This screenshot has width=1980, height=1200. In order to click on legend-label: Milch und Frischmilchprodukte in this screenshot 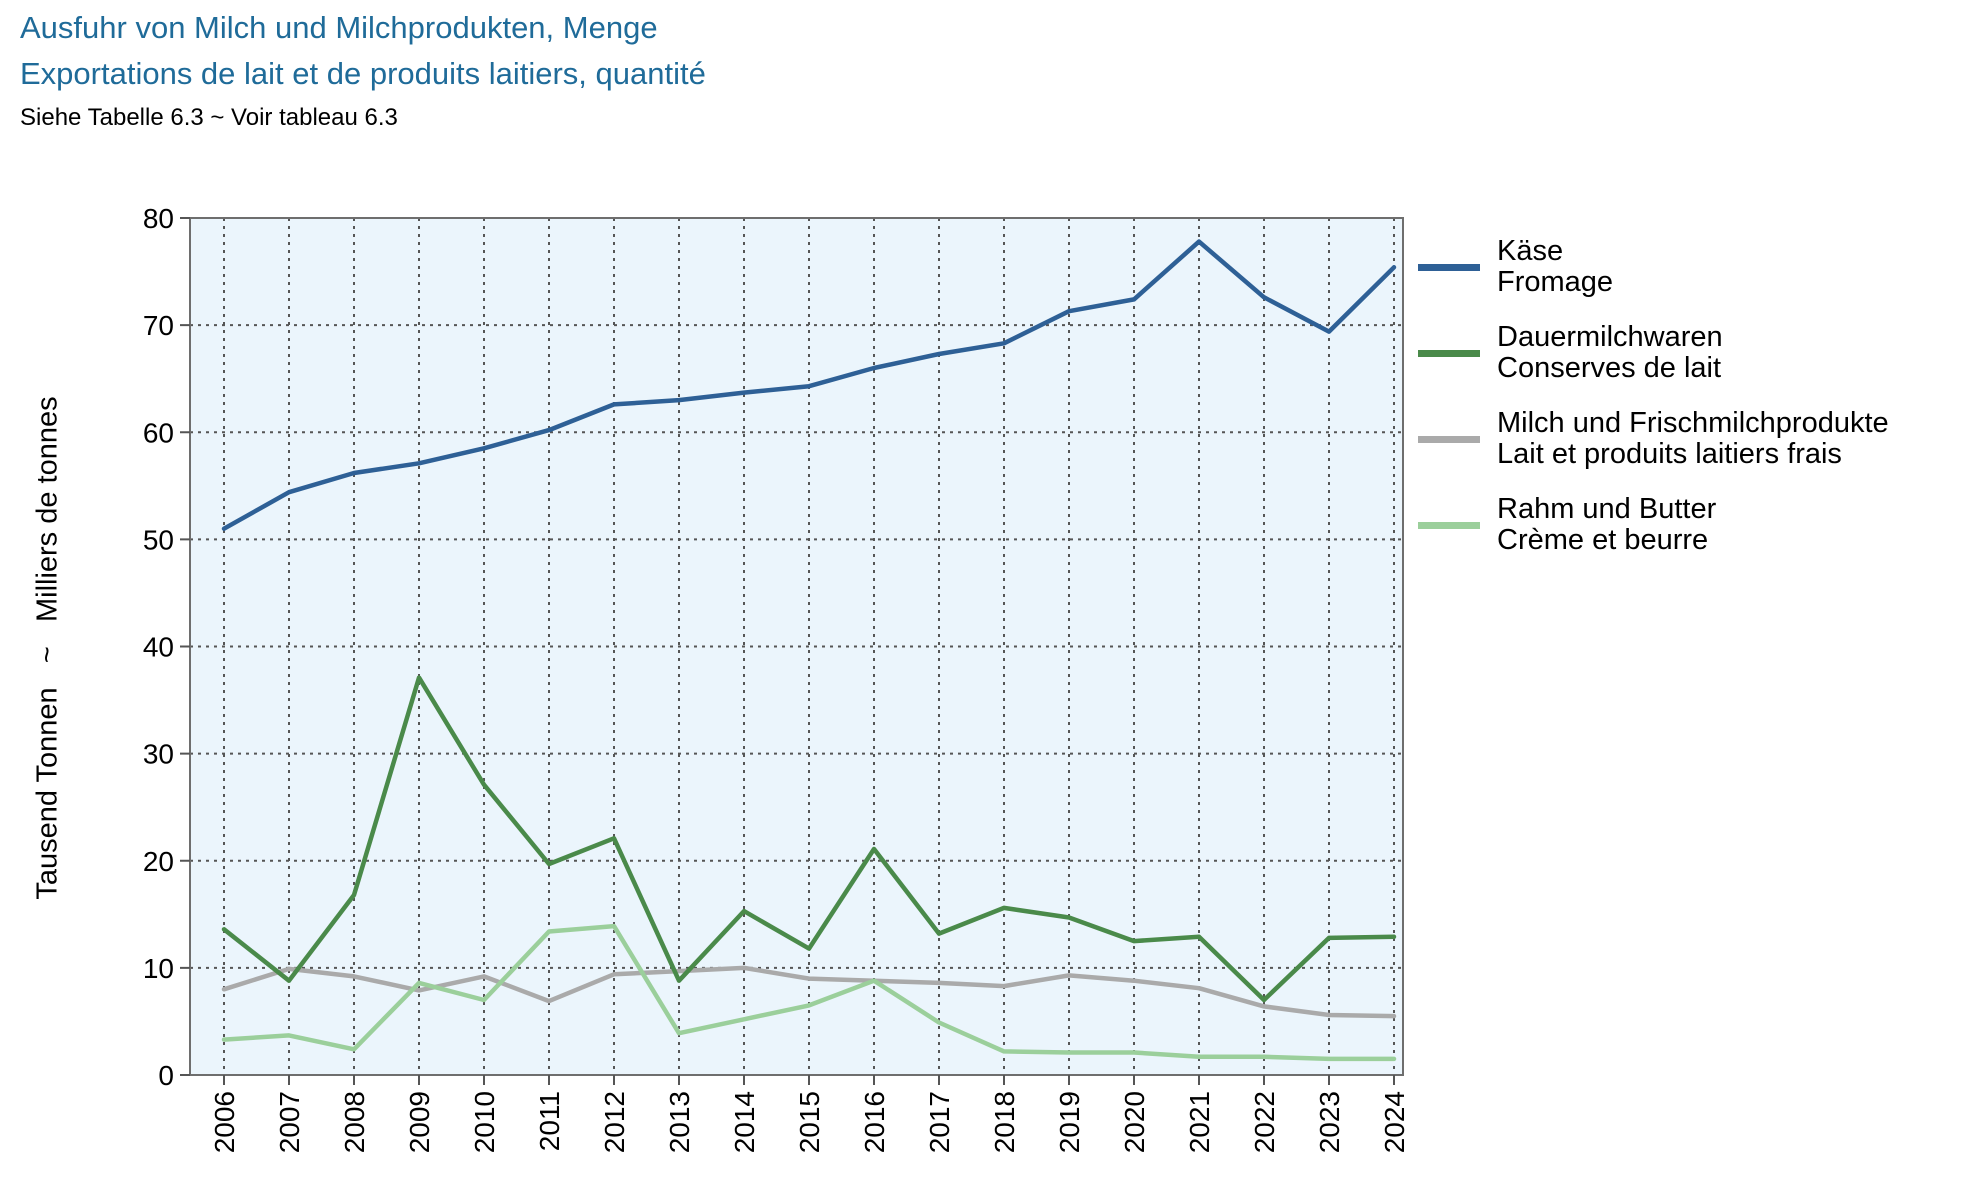, I will do `click(1693, 423)`.